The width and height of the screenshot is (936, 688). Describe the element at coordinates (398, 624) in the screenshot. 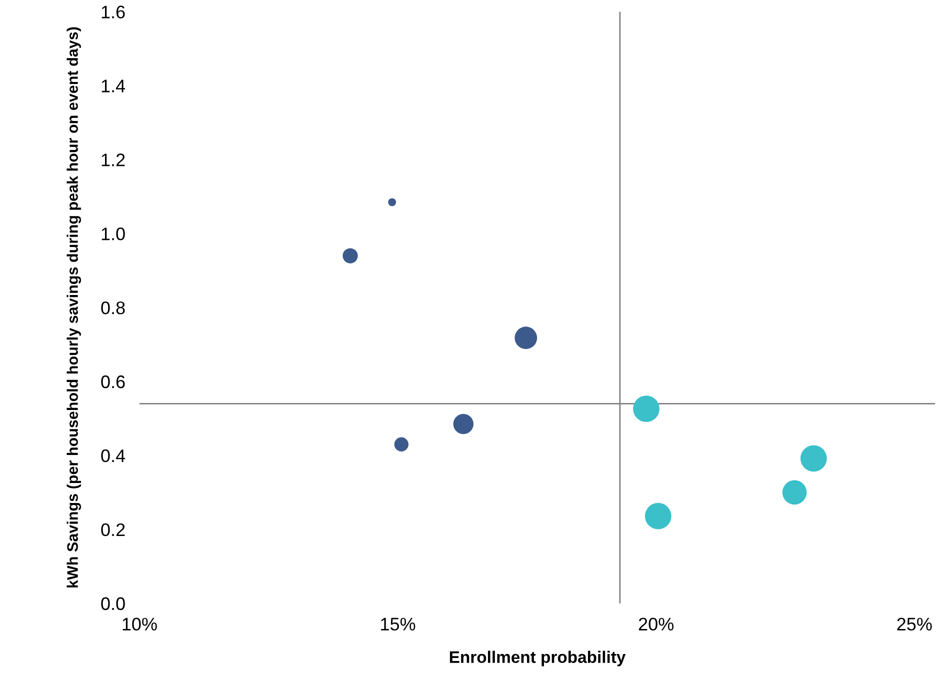

I see `x-tick-label: 15%` at that location.